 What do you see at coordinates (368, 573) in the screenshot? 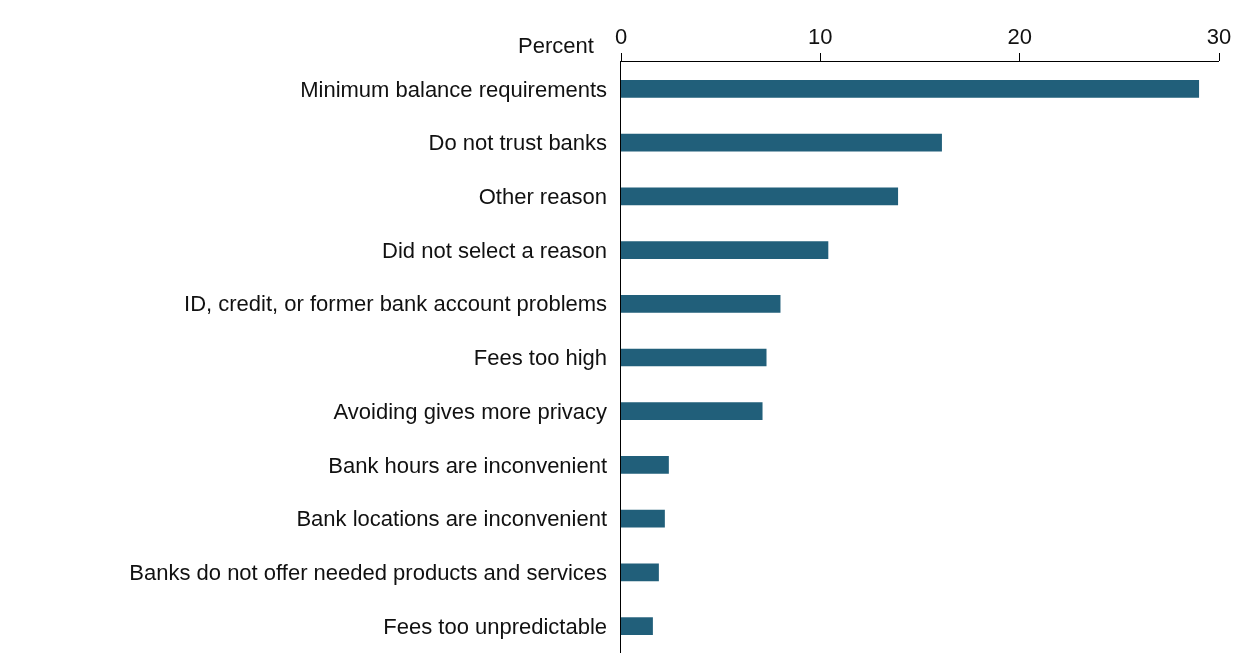
I see `y-tick-label: Banks do not offer needed products and services` at bounding box center [368, 573].